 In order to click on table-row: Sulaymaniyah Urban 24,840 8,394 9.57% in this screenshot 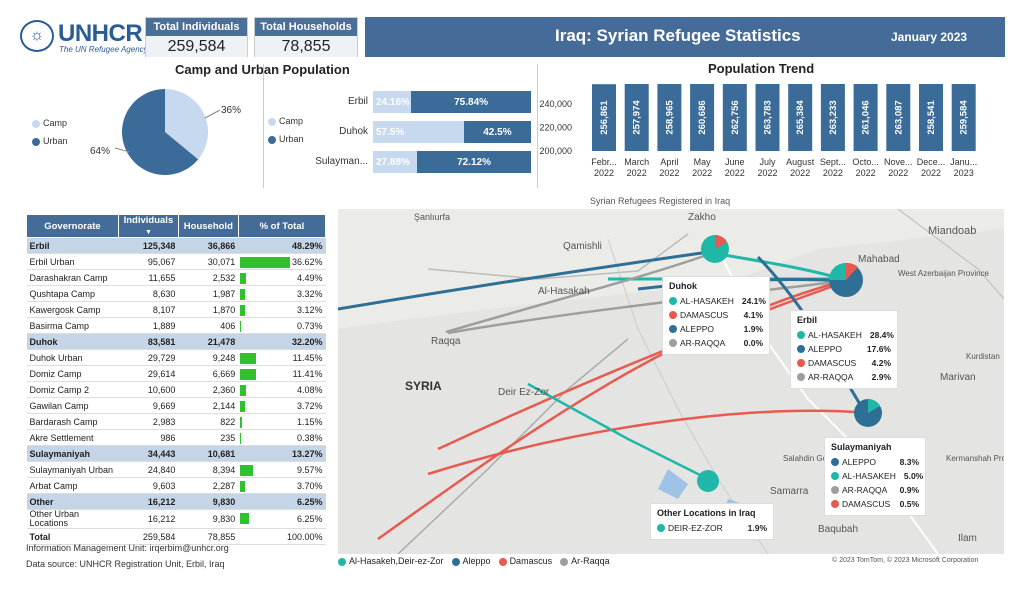, I will do `click(176, 469)`.